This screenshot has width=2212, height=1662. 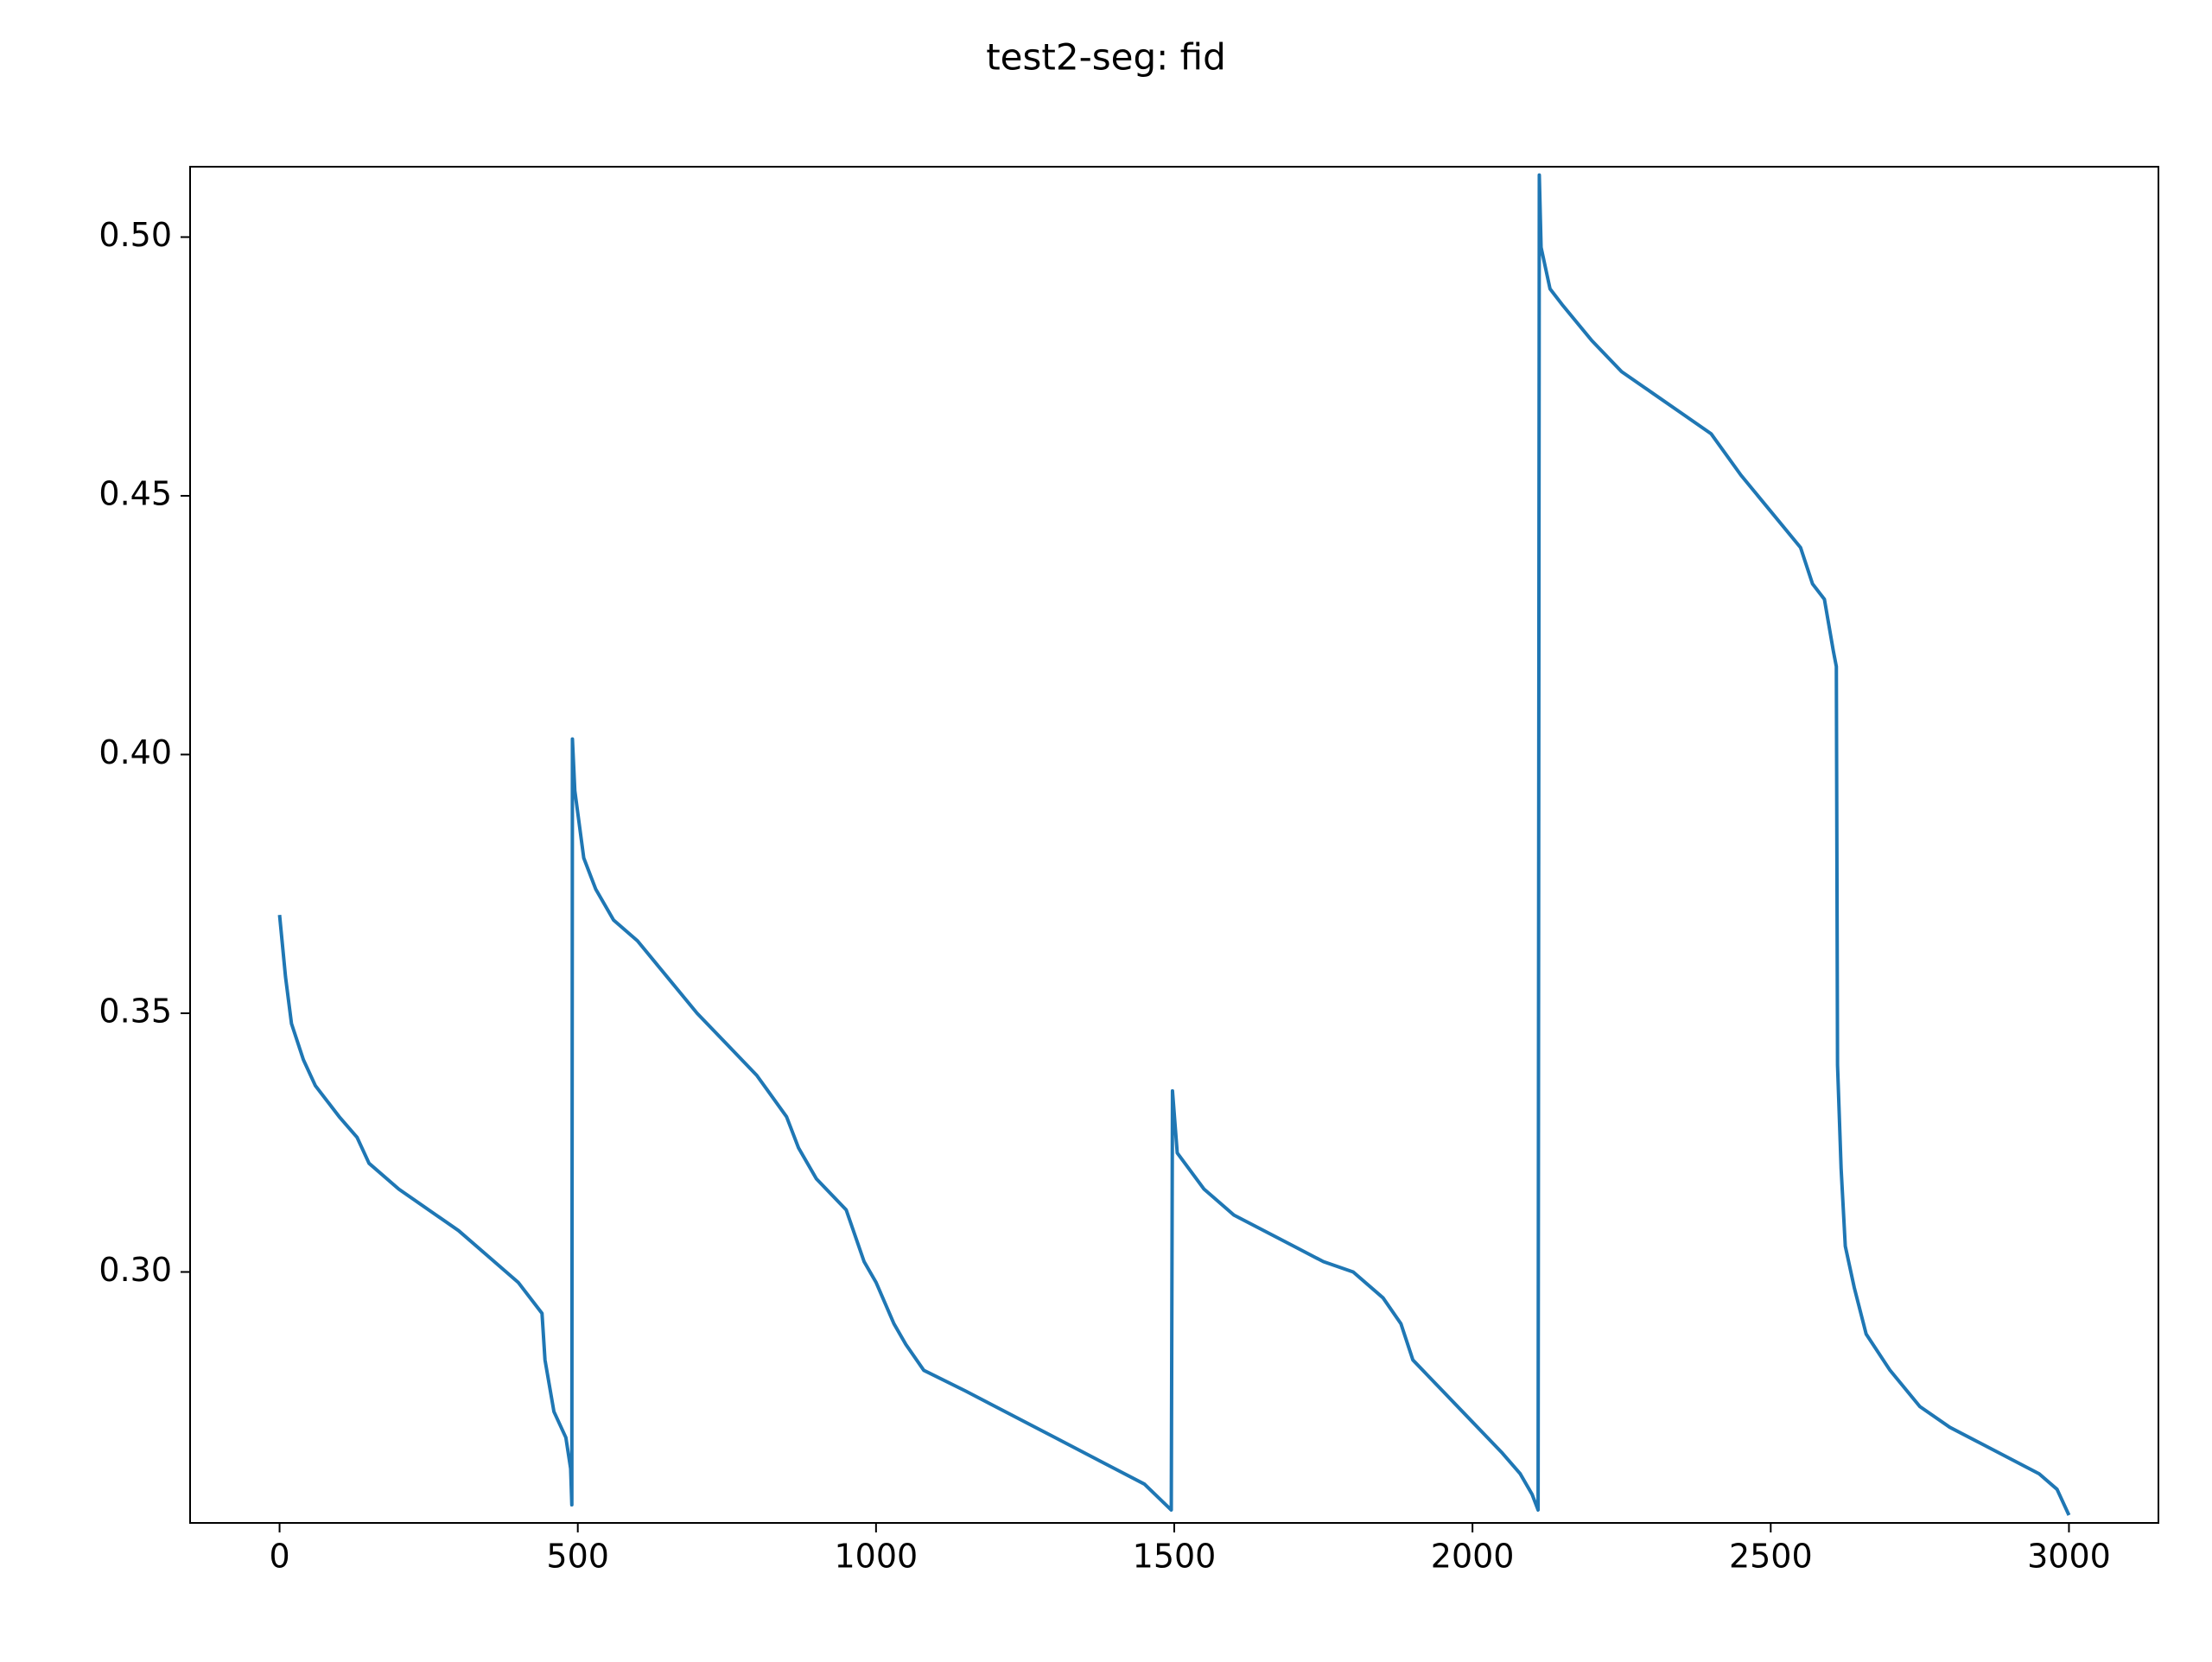 What do you see at coordinates (2069, 1557) in the screenshot?
I see `x-tick-label: 3000` at bounding box center [2069, 1557].